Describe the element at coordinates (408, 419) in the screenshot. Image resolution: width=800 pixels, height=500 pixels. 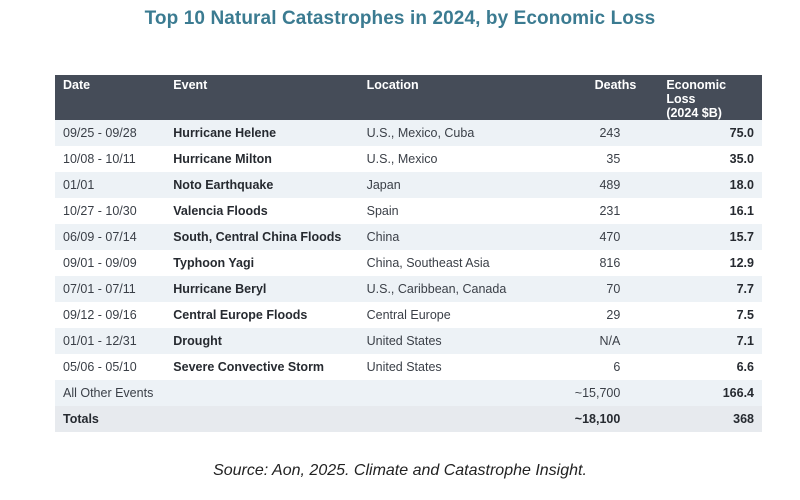
I see `totals-row: Totals ~18,100 368` at that location.